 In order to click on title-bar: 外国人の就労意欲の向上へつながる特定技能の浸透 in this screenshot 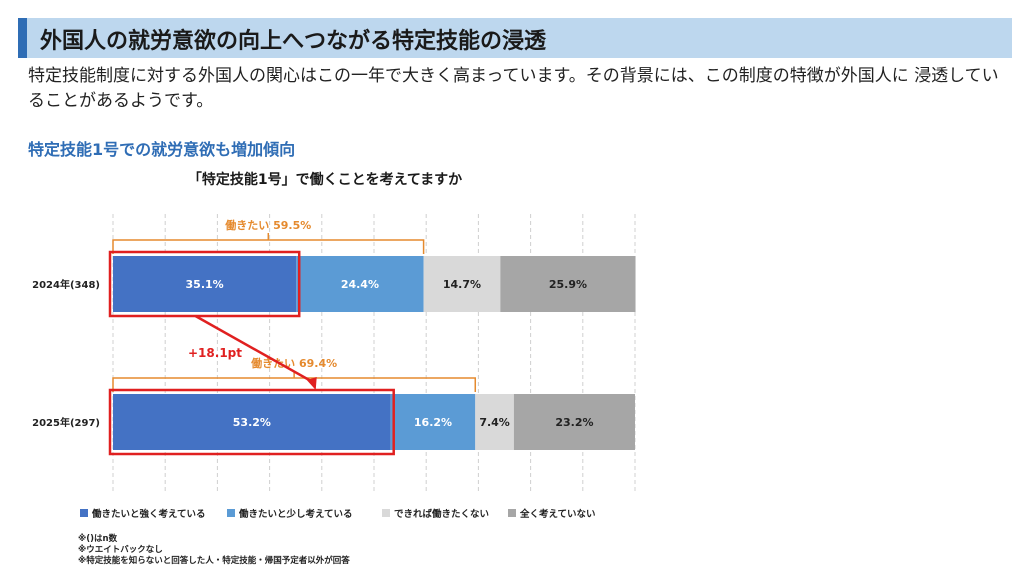, I will do `click(515, 38)`.